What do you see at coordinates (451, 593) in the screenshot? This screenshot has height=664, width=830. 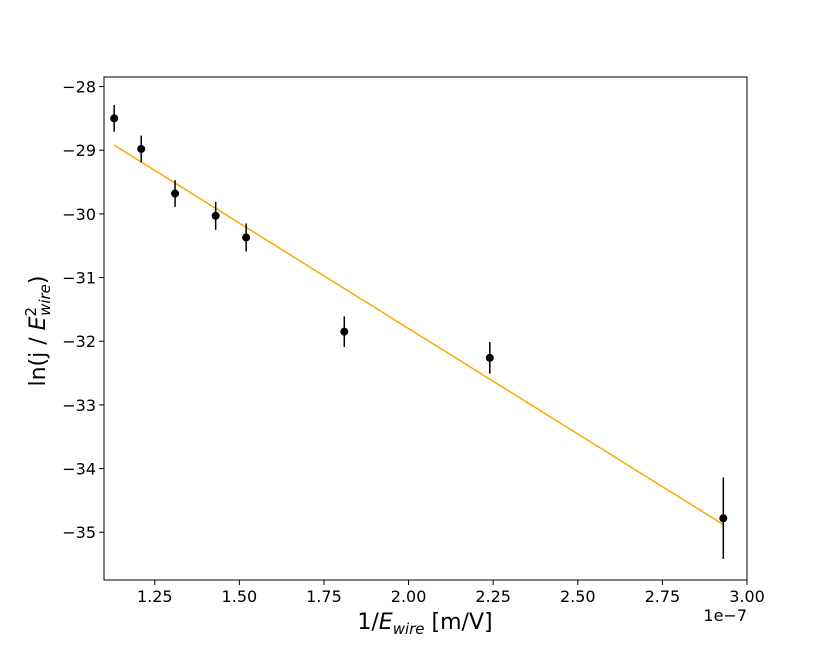 I see `x-axis-ticks: 1.25 1.50 1.75 2.00 2.25 2.50 2.75 3.00` at bounding box center [451, 593].